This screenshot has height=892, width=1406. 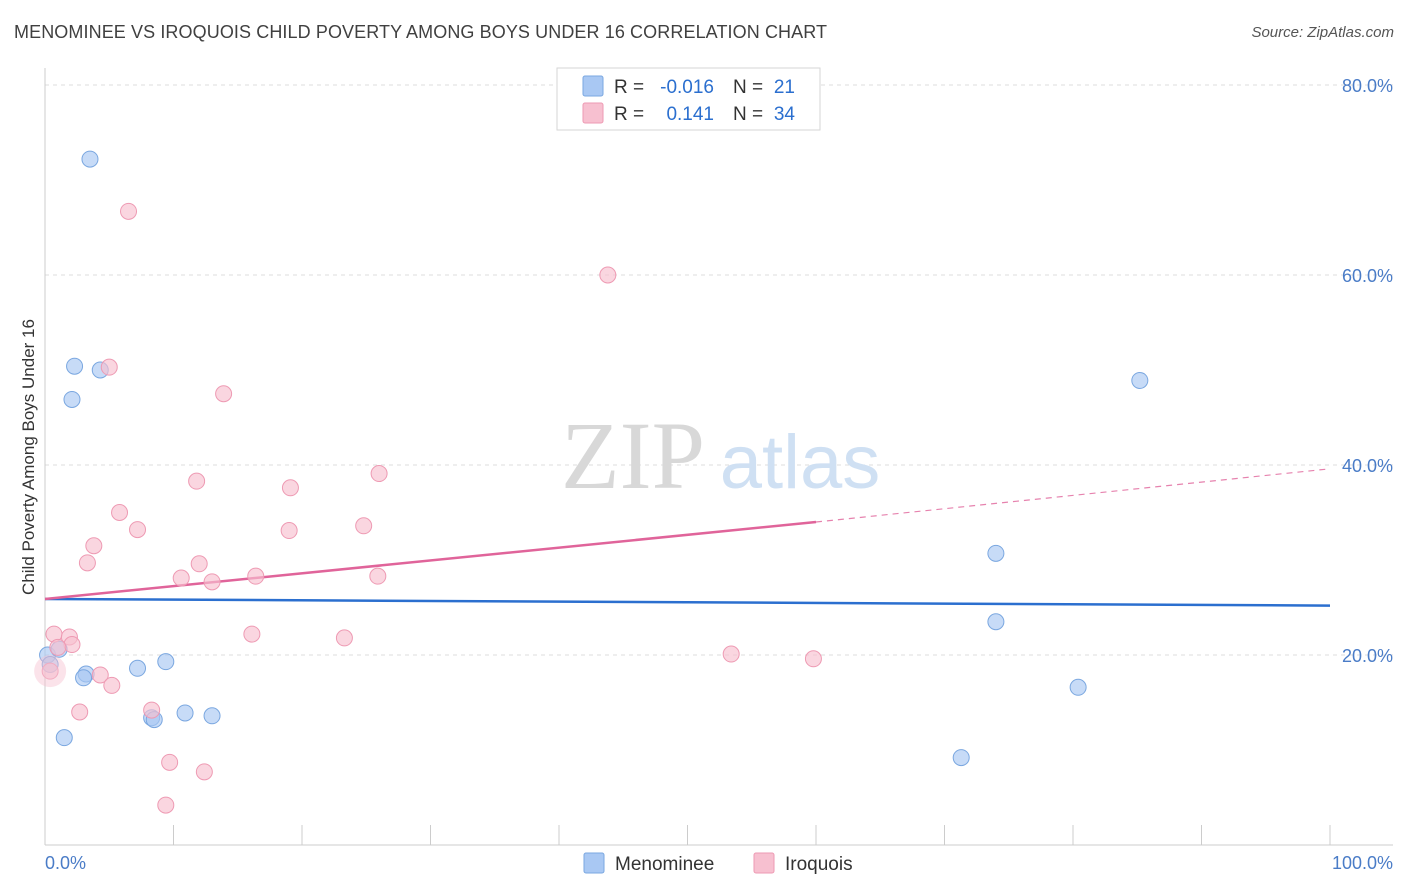 What do you see at coordinates (633, 455) in the screenshot?
I see `watermark-zip: ZIP` at bounding box center [633, 455].